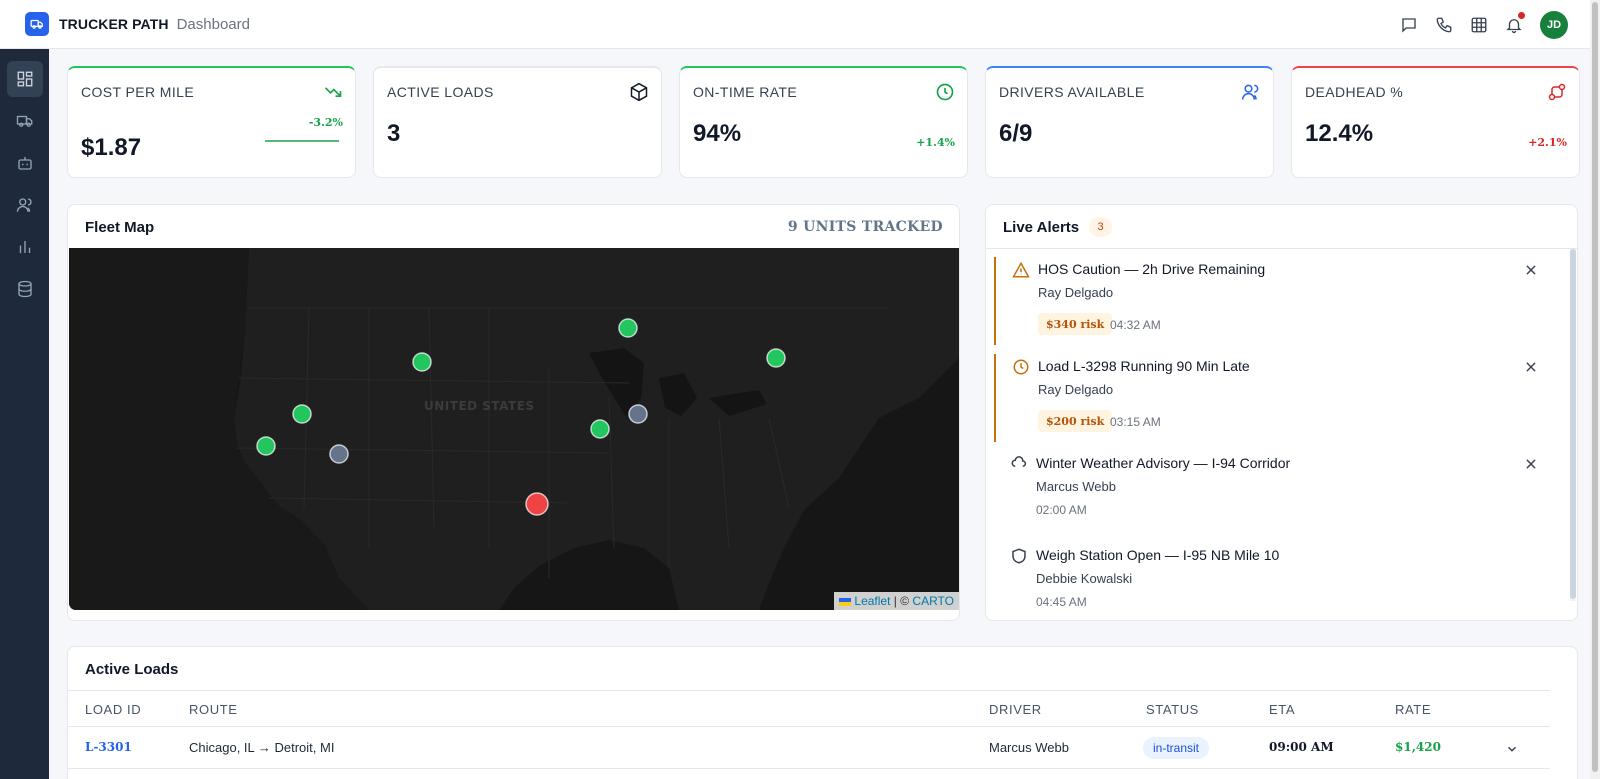  Describe the element at coordinates (1339, 133) in the screenshot. I see `kpi-value: 12.4%` at that location.